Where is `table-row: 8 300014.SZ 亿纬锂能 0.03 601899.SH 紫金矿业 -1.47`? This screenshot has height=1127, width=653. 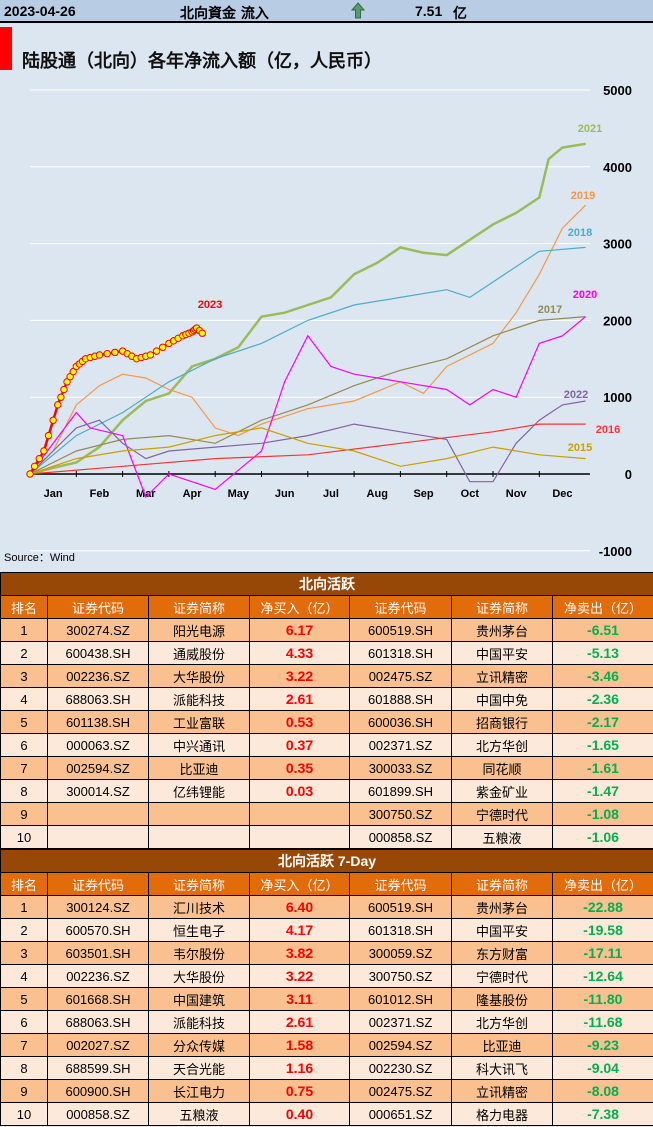
table-row: 8 300014.SZ 亿纬锂能 0.03 601899.SH 紫金矿业 -1.47 is located at coordinates (326, 791).